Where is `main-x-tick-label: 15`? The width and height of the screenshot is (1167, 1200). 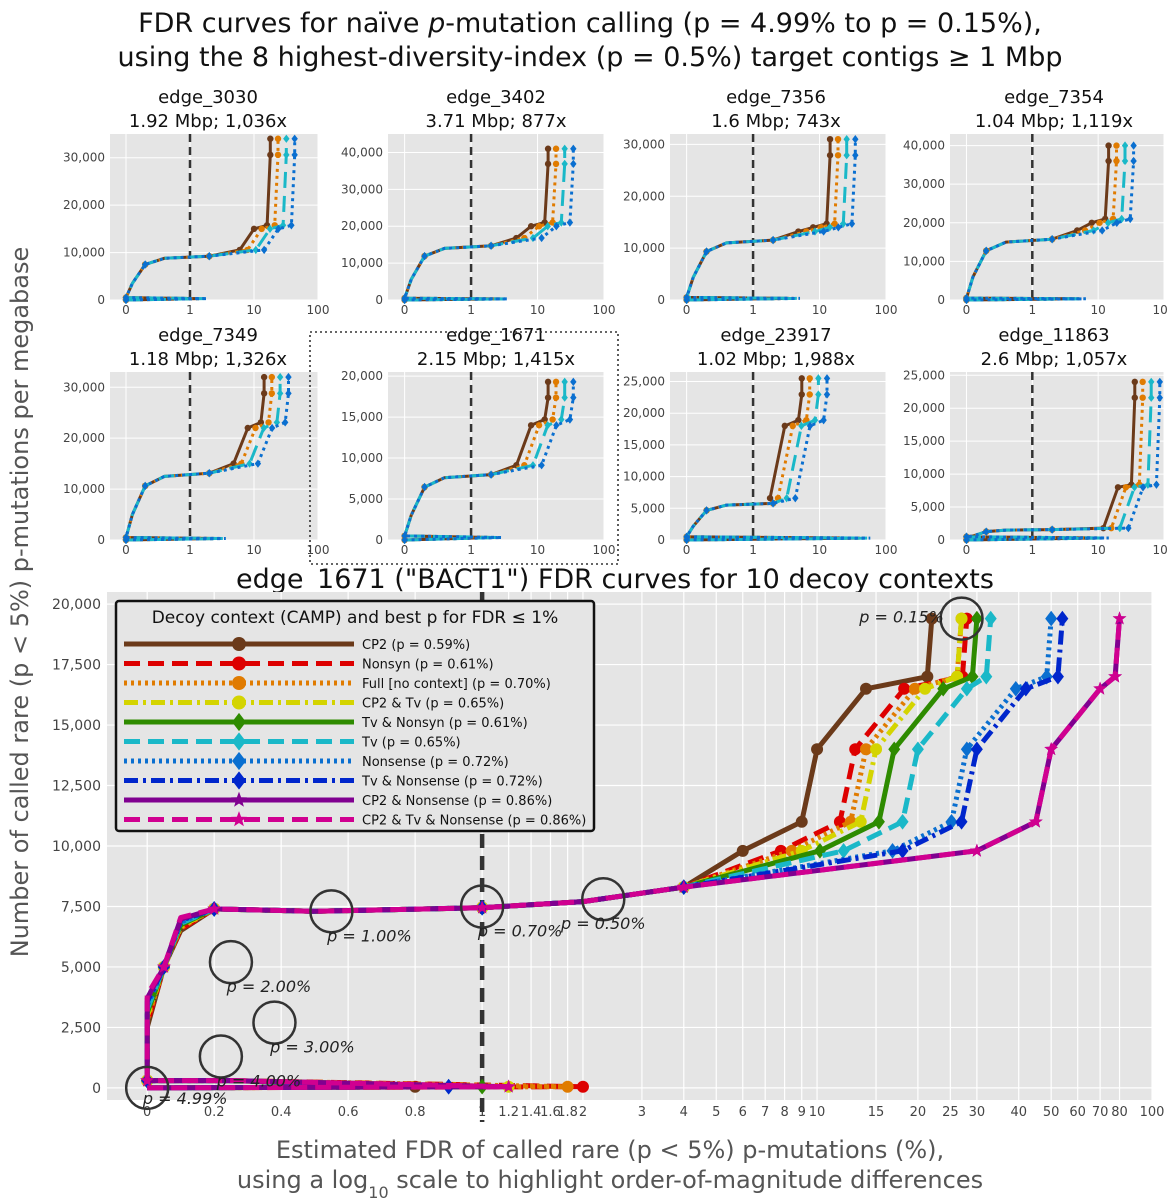
main-x-tick-label: 15 is located at coordinates (876, 1112).